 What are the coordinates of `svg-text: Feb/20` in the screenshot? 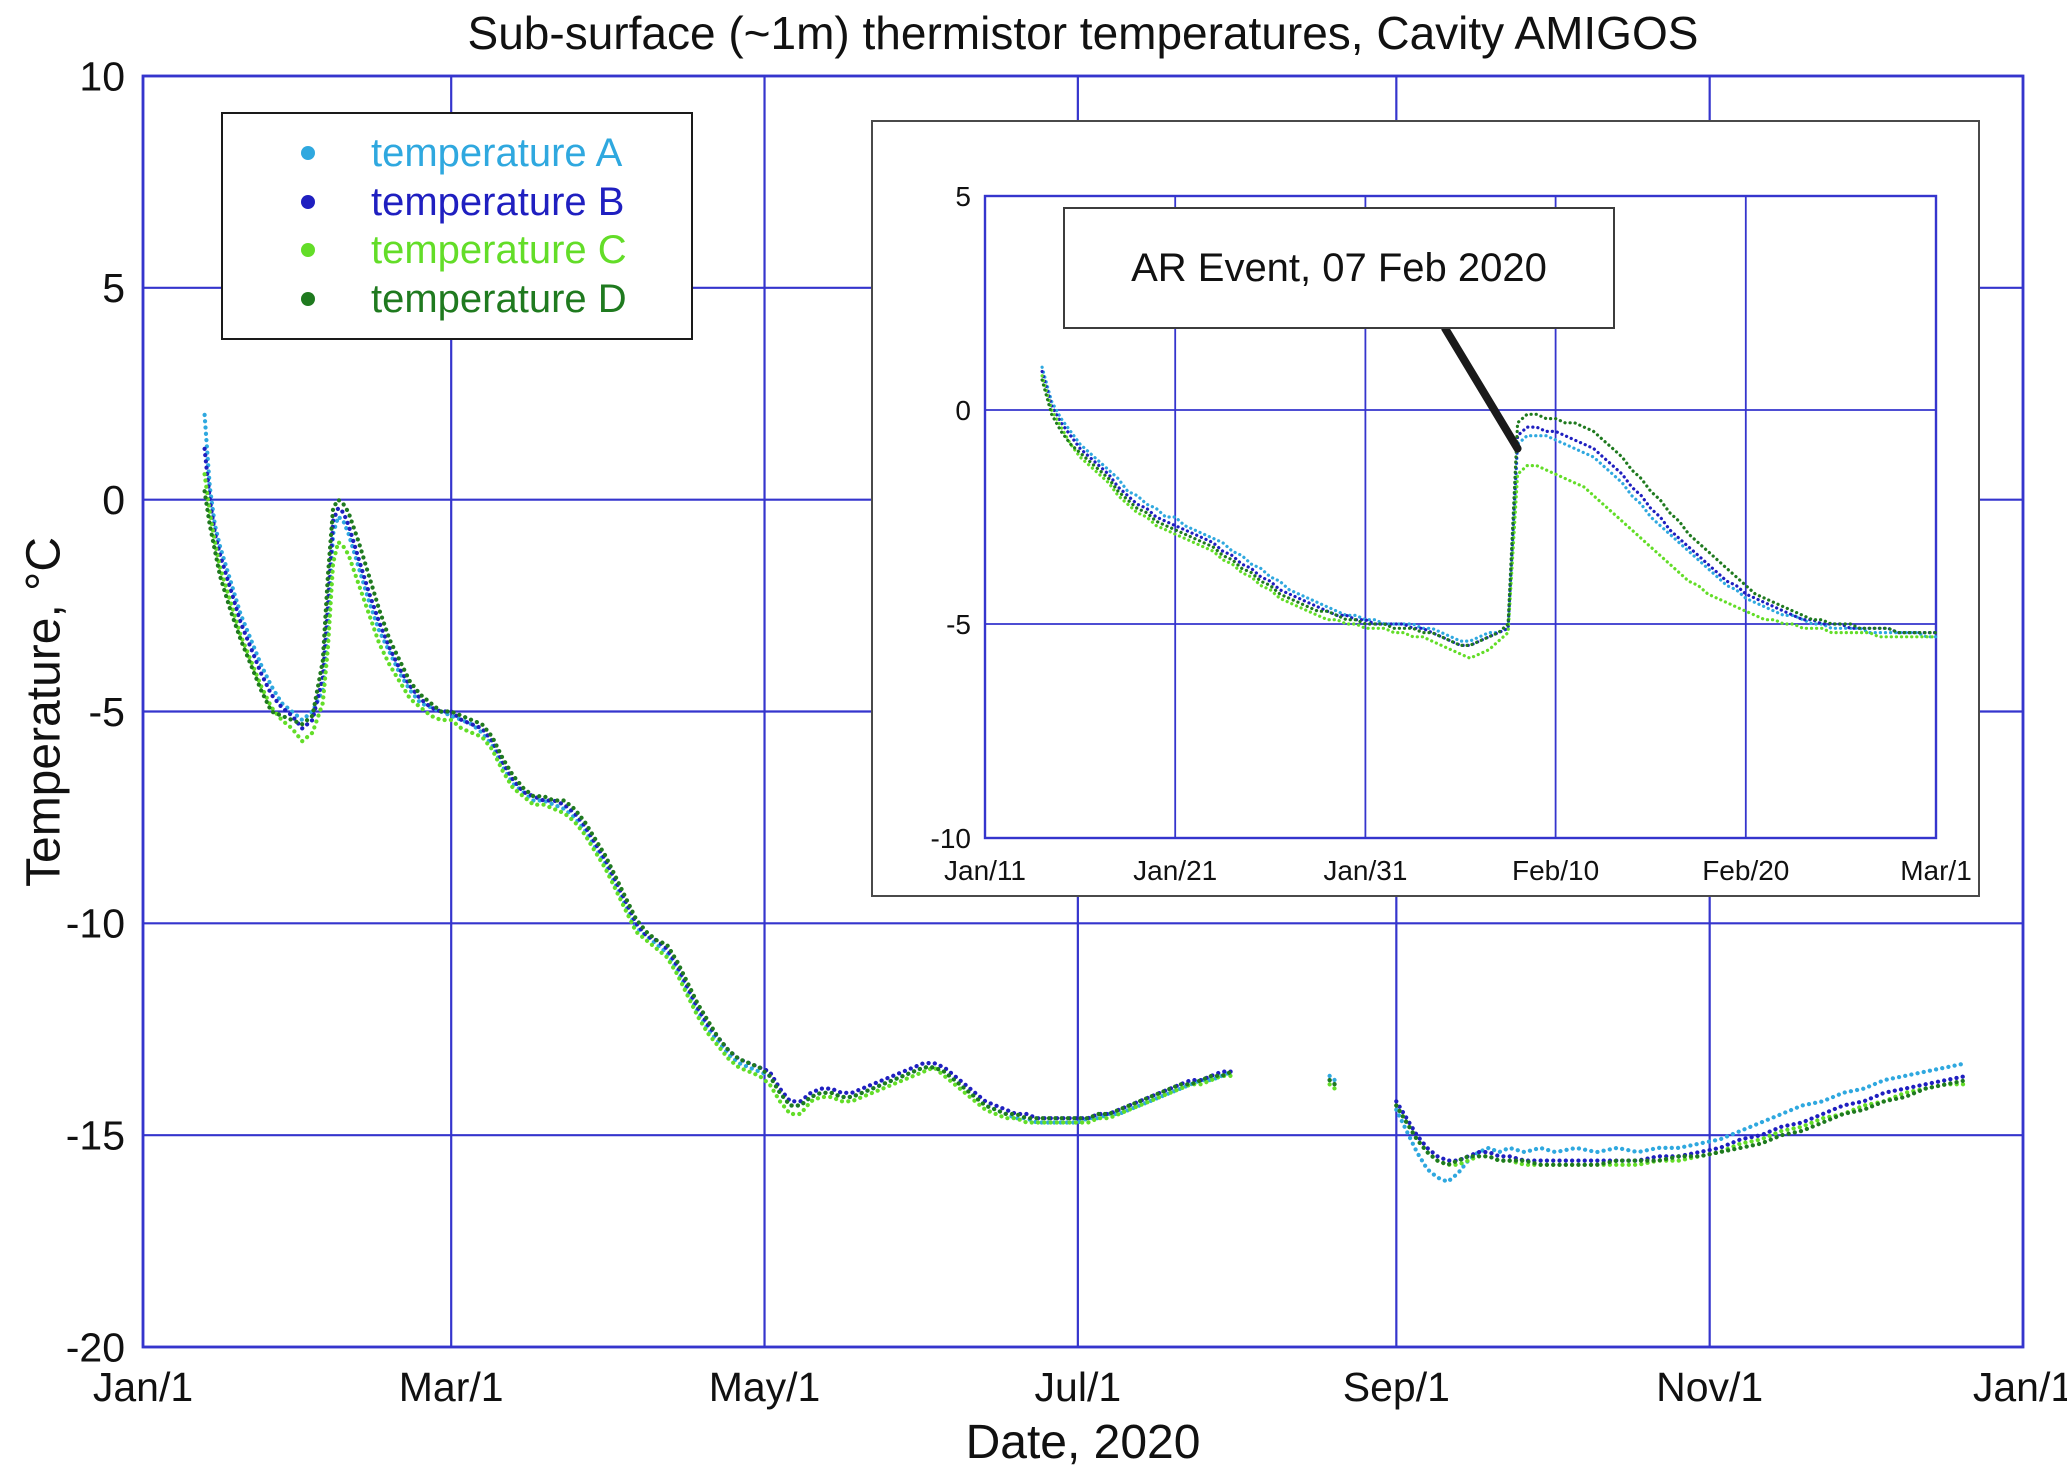 It's located at (1745, 870).